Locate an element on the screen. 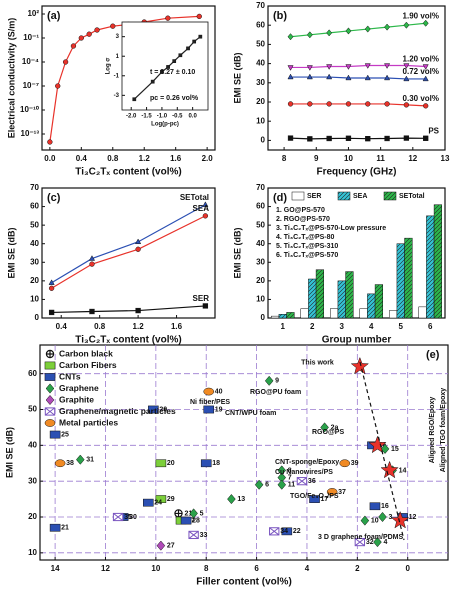  point-label: 30 is located at coordinates (133, 517).